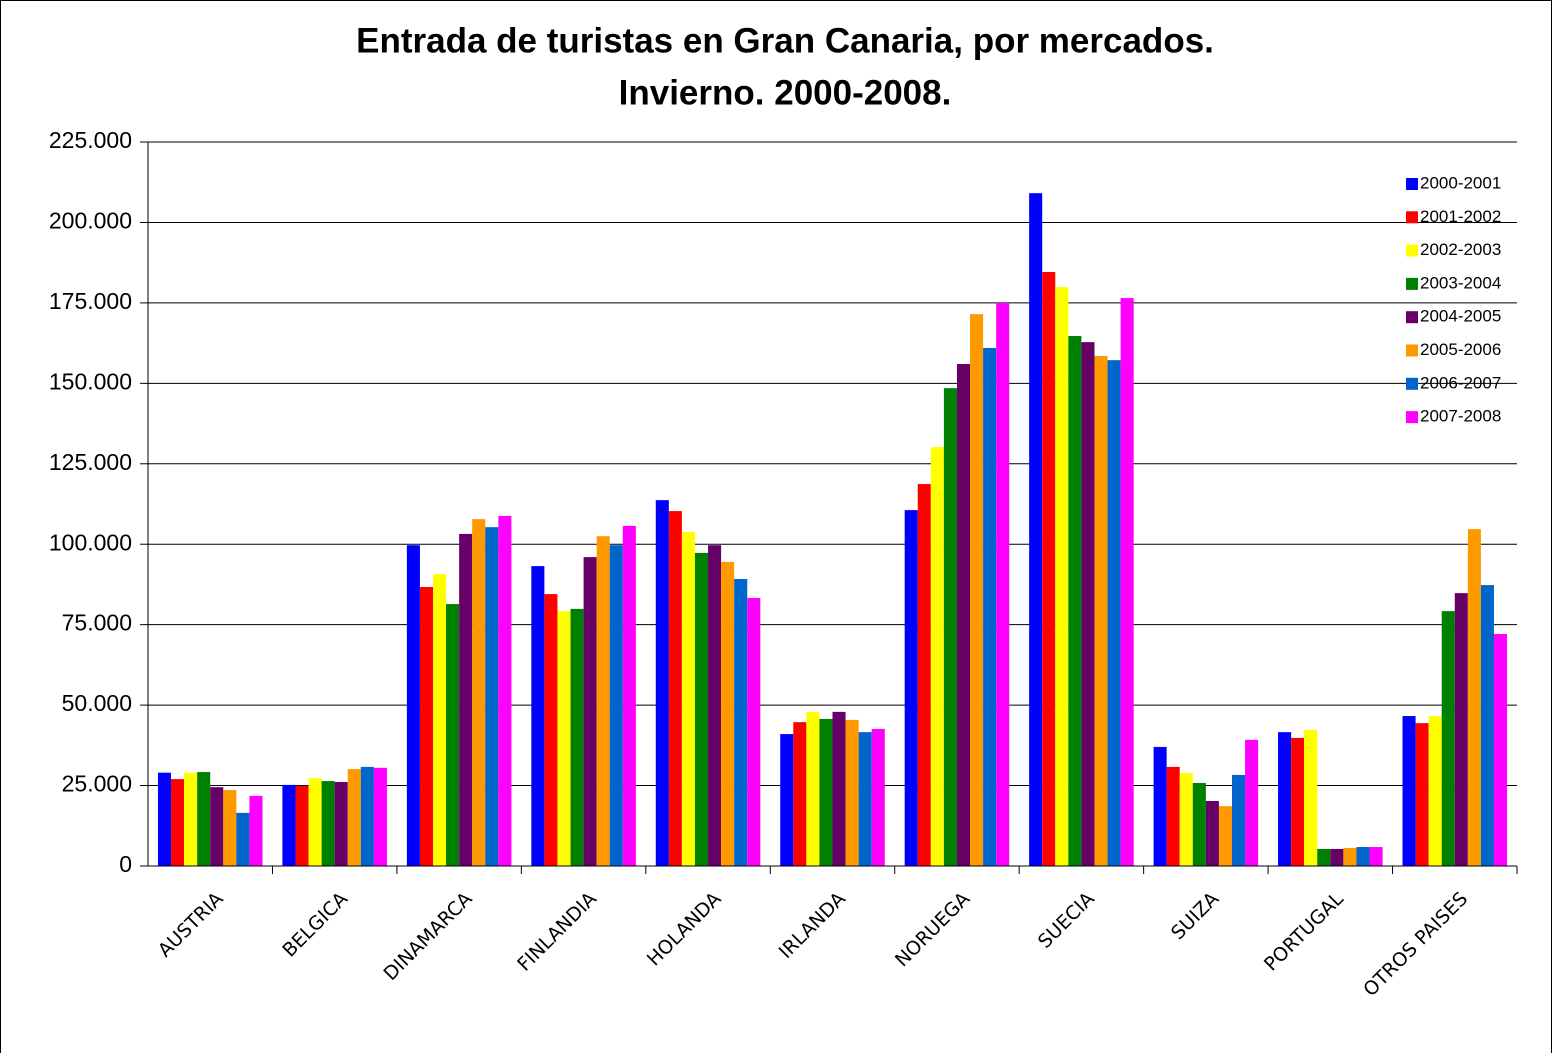  I want to click on y-tick-label: 25.000, so click(97, 784).